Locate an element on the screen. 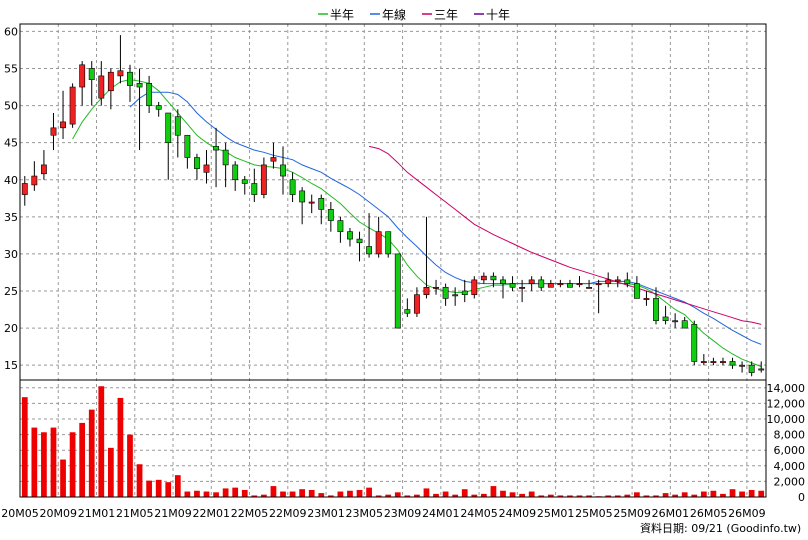 This screenshot has width=808, height=540. x-tick-label: 24M05 is located at coordinates (479, 513).